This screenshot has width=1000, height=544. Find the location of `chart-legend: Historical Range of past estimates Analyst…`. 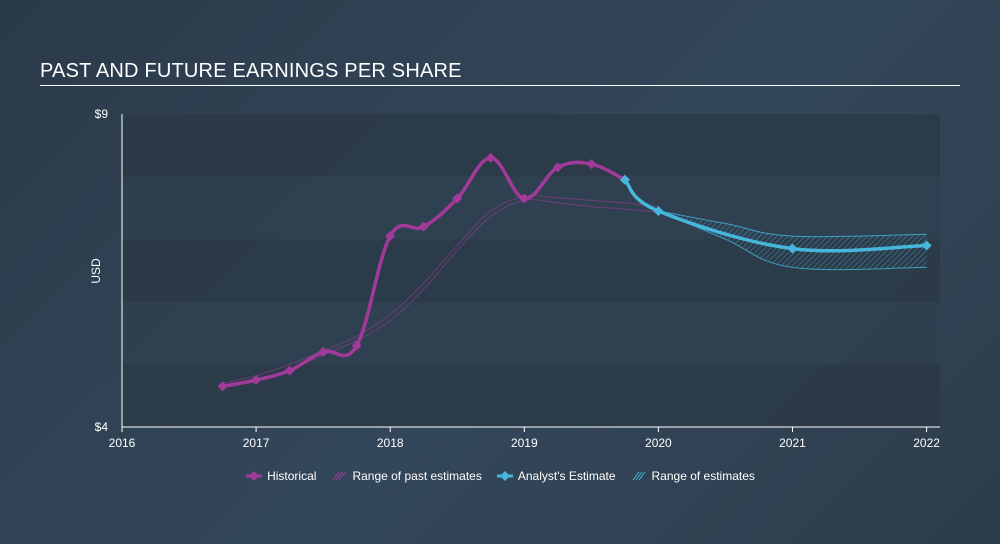

chart-legend: Historical Range of past estimates Analyst… is located at coordinates (500, 476).